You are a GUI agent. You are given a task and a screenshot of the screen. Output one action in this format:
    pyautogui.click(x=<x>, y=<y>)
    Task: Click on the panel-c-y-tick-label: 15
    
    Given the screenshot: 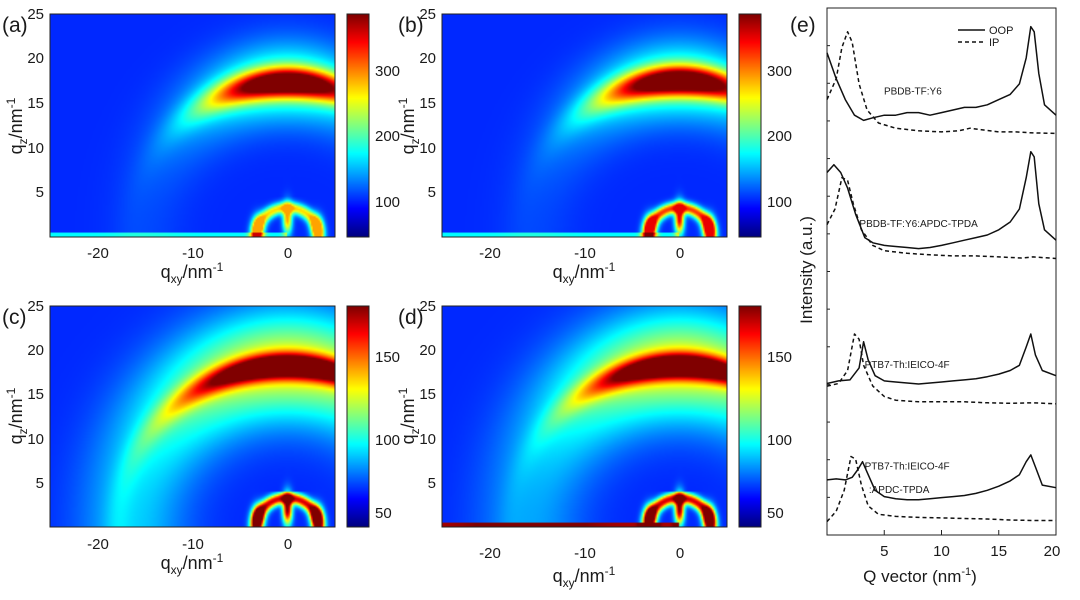 What is the action you would take?
    pyautogui.click(x=35, y=394)
    